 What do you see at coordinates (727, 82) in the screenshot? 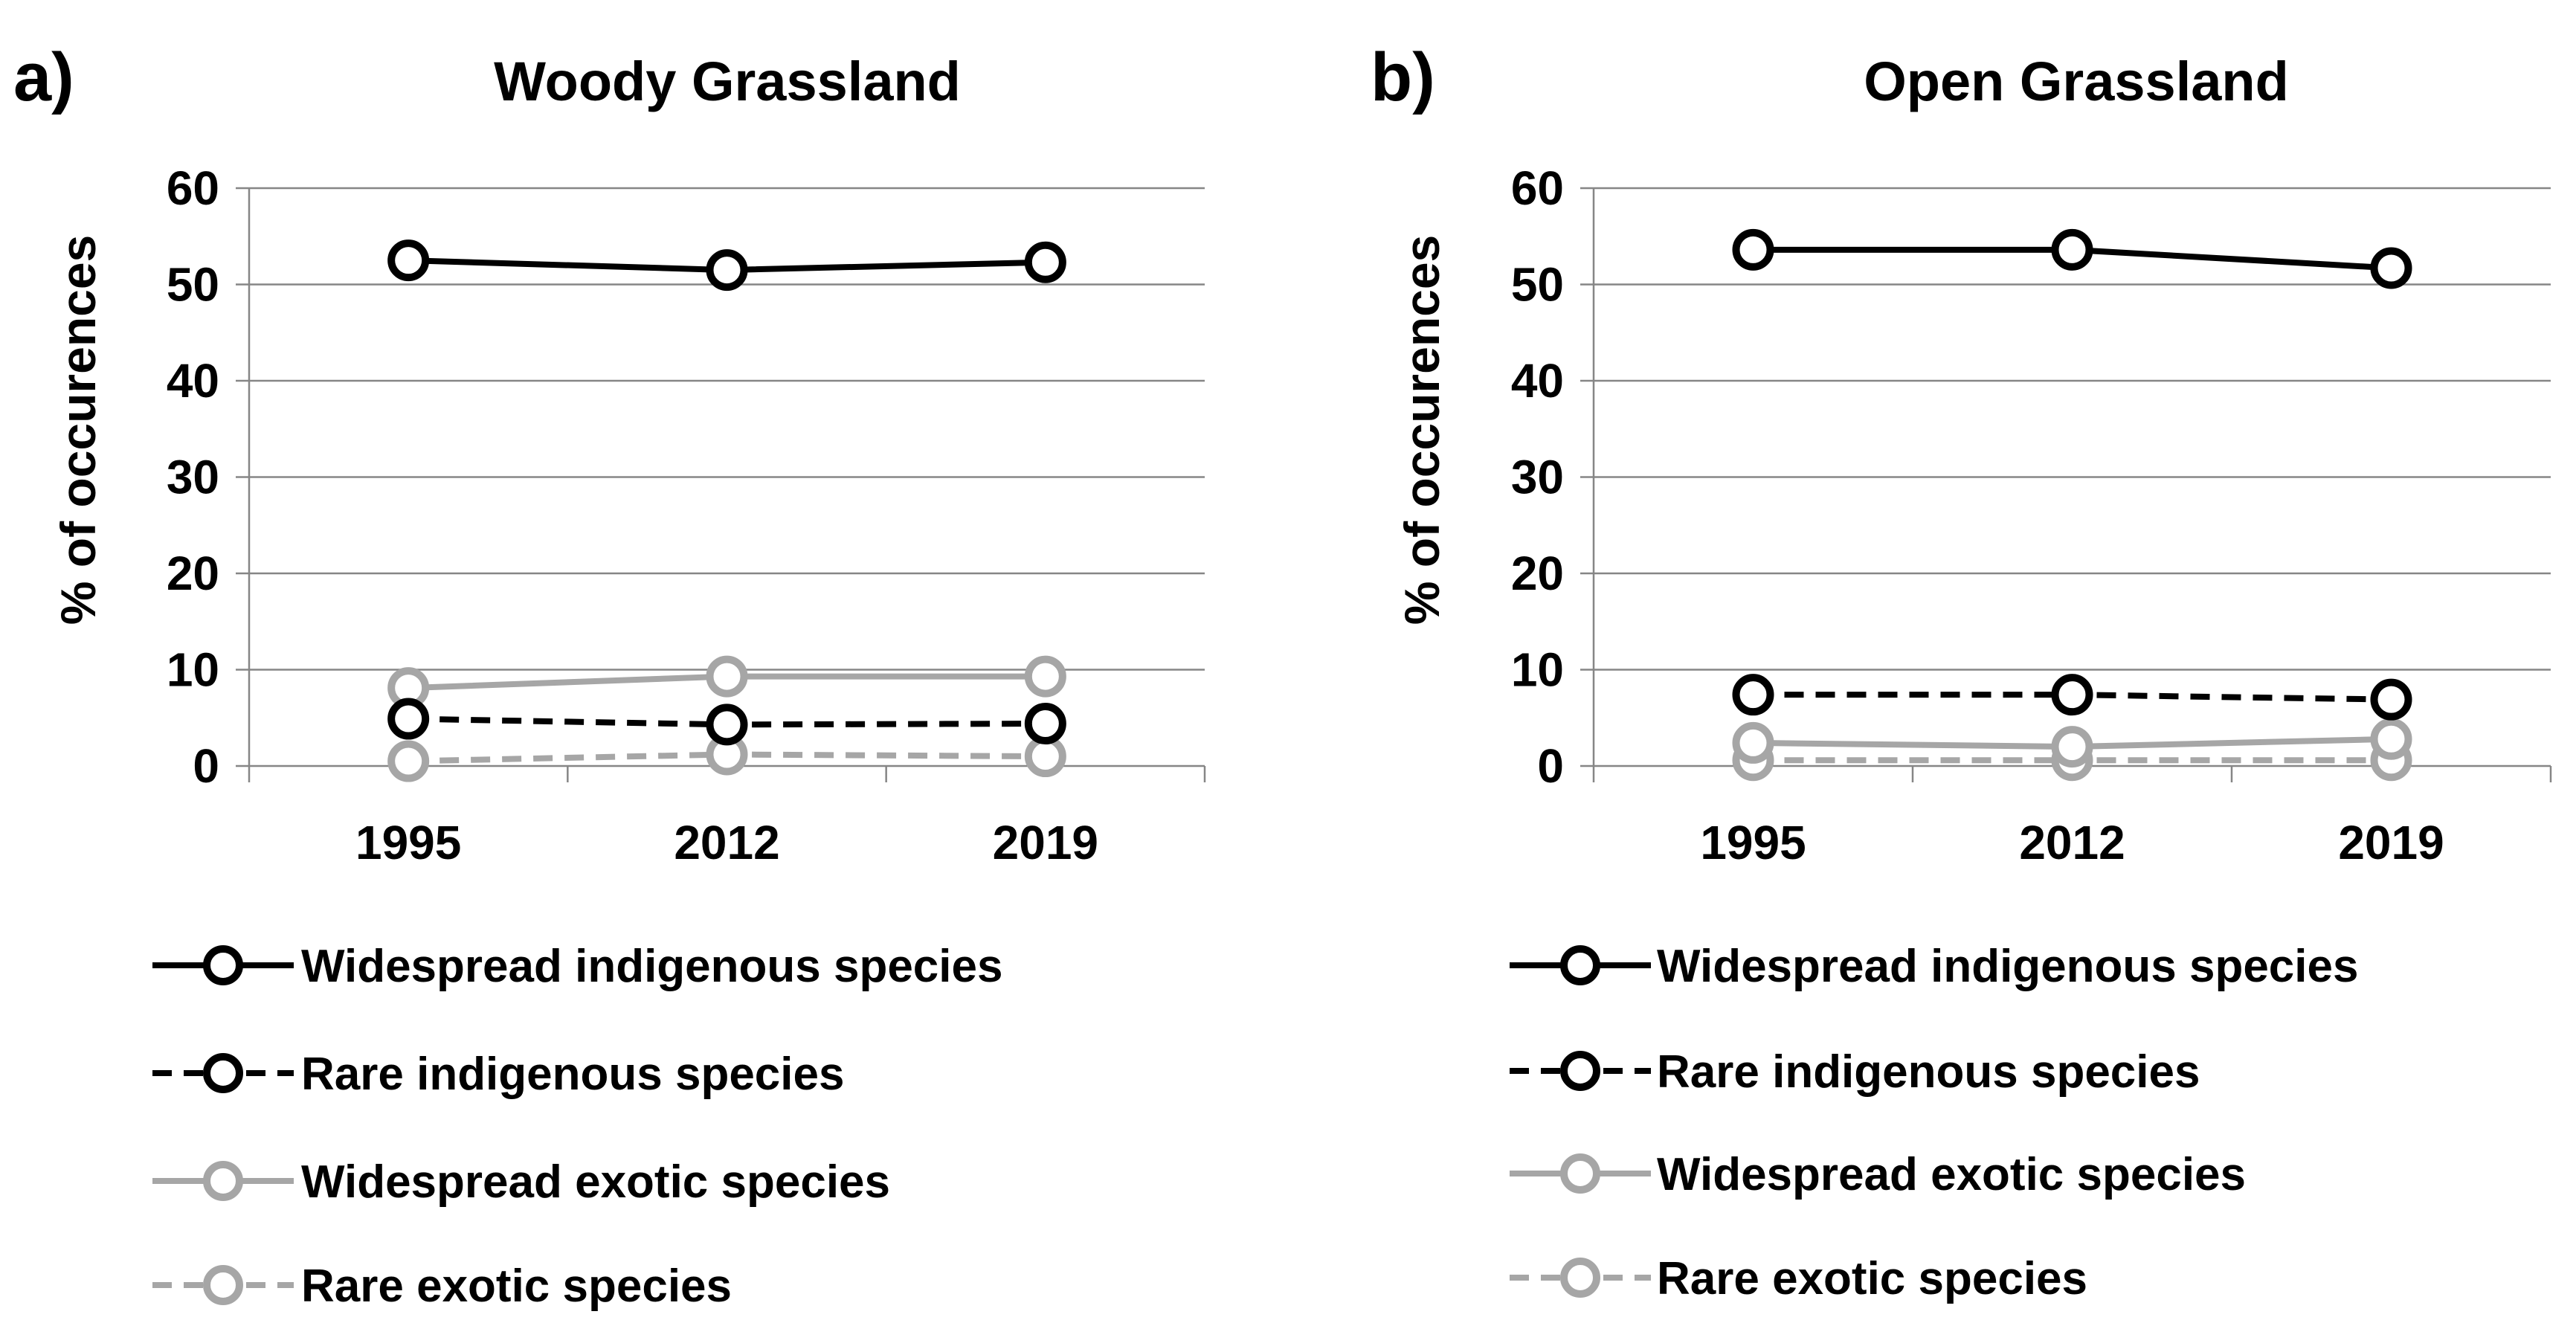
I see `chart-title-a: Woody Grassland` at bounding box center [727, 82].